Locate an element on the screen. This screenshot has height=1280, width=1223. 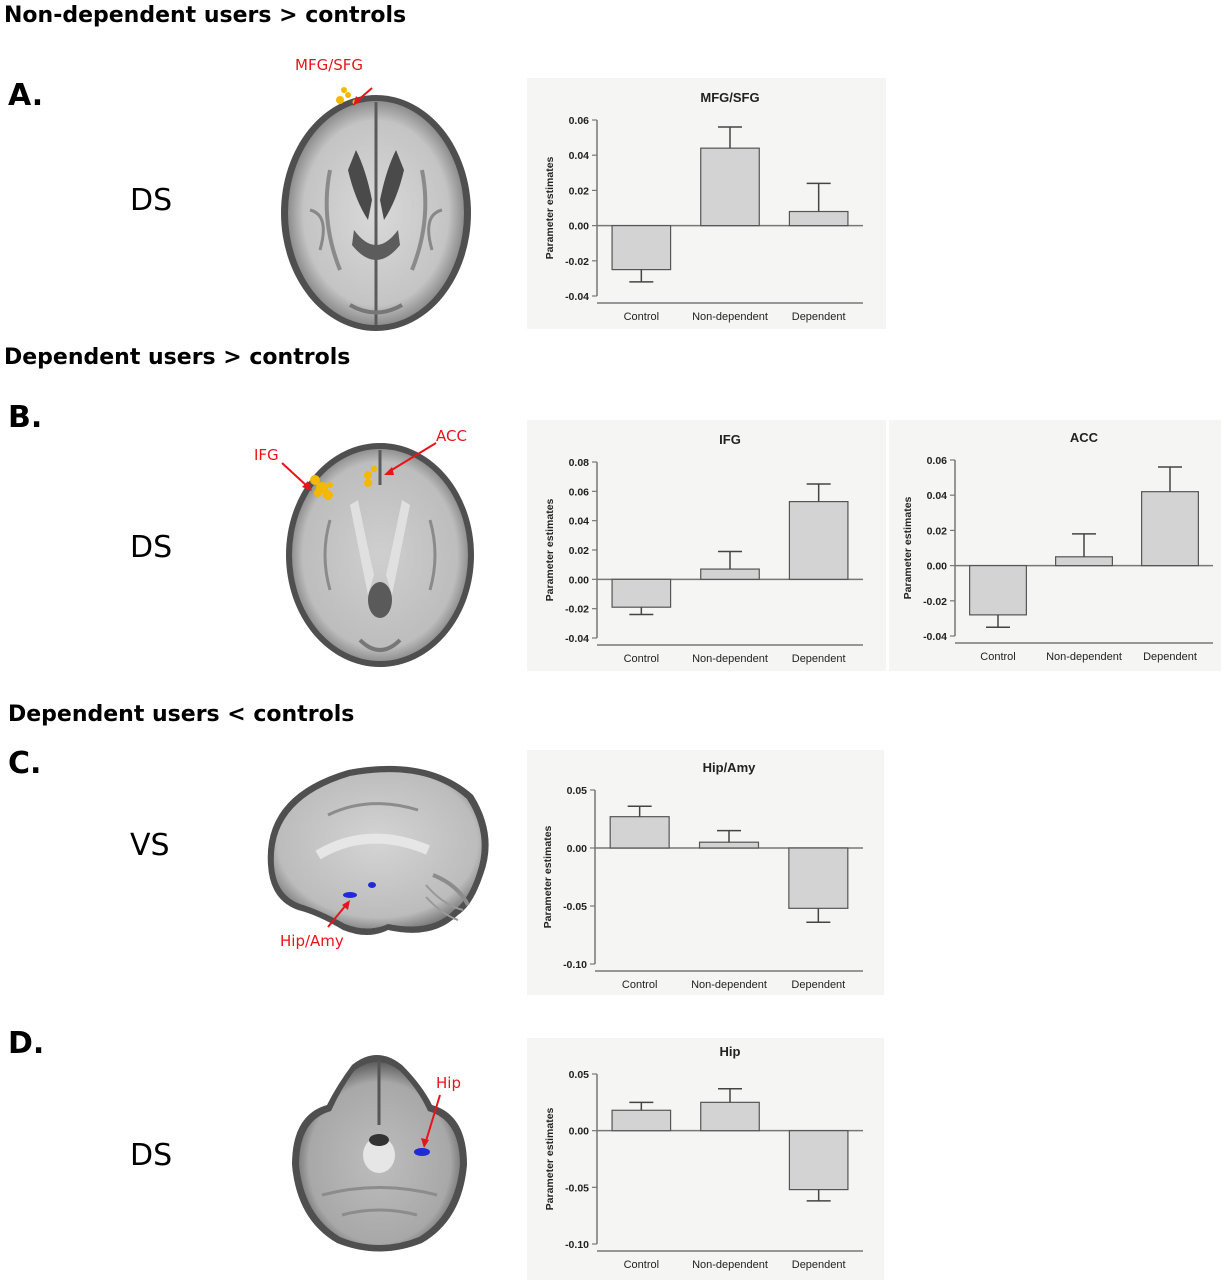
brain-image-d is located at coordinates (379, 1153).